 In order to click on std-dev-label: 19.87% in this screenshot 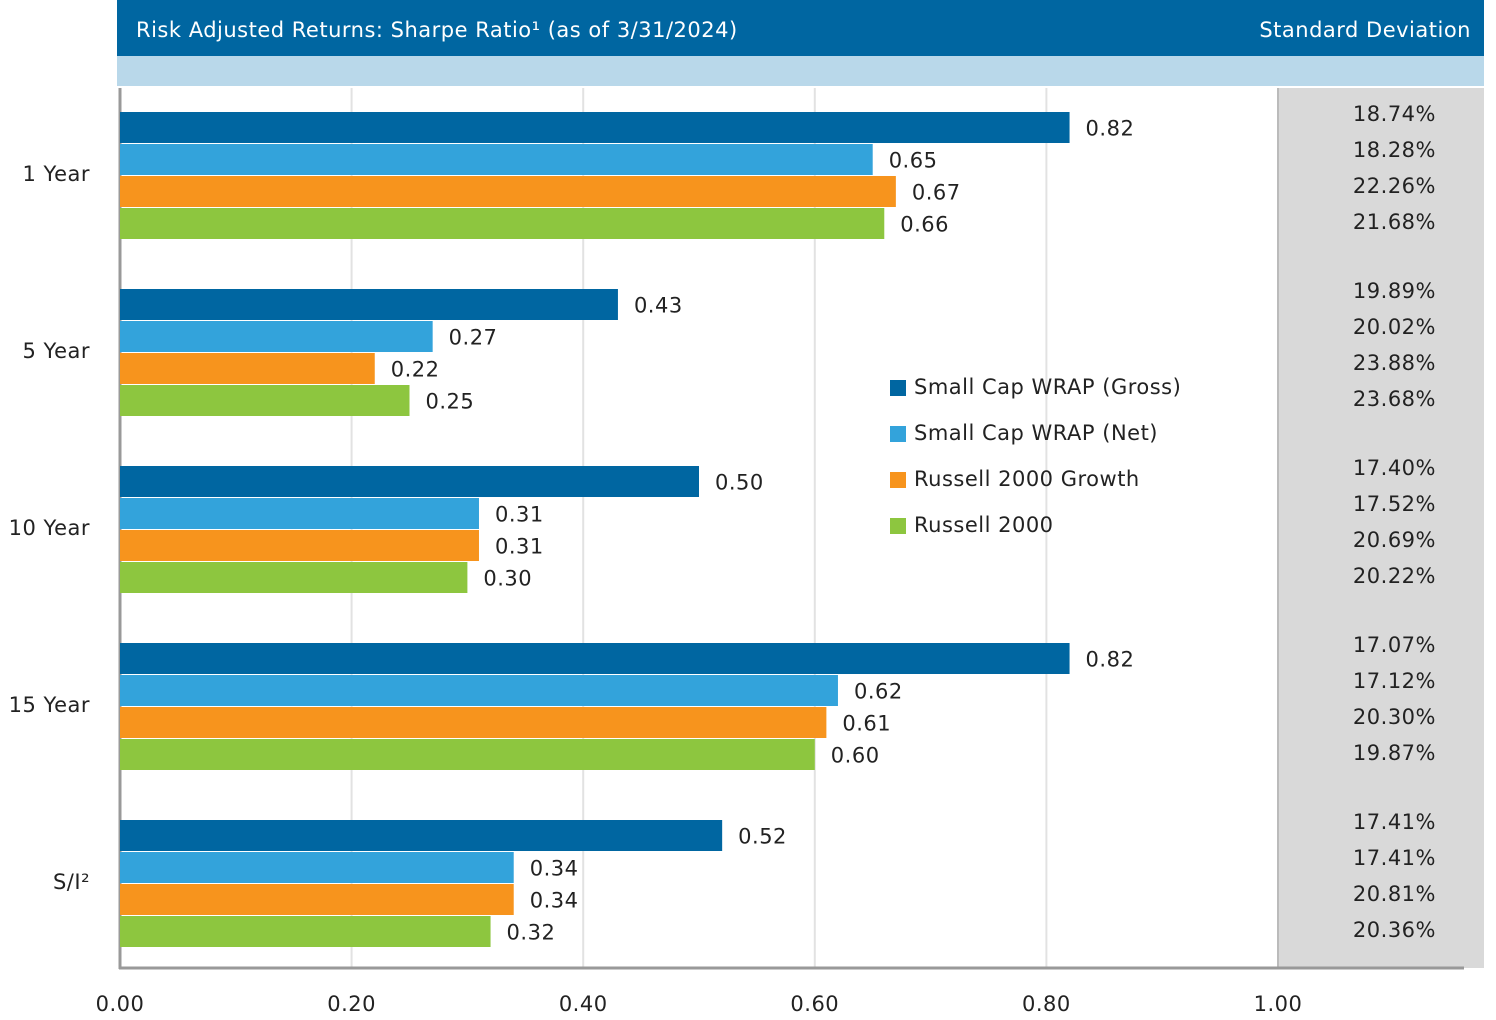, I will do `click(1394, 753)`.